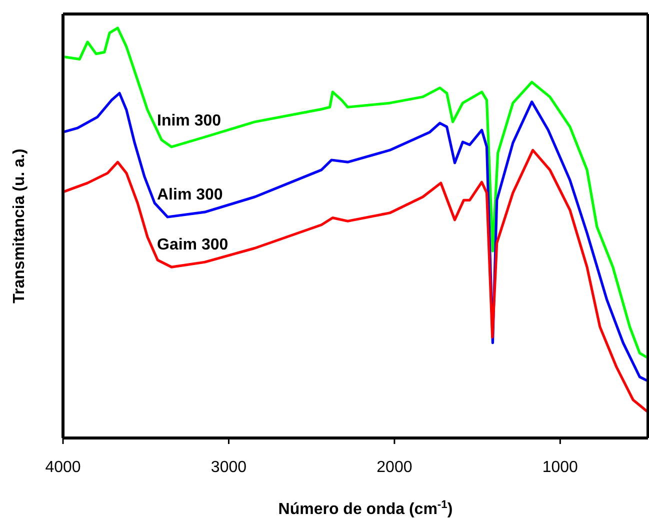 The height and width of the screenshot is (518, 649). I want to click on x-tick-label: 4000, so click(63, 467).